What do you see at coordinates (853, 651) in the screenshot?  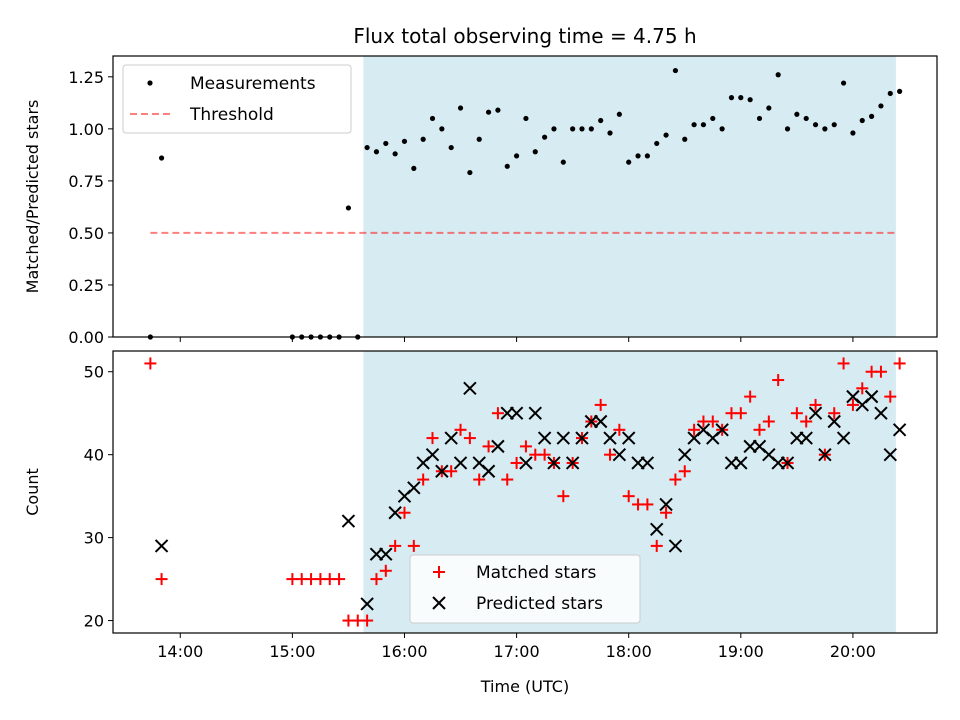 I see `x-tick-label: 20:00` at bounding box center [853, 651].